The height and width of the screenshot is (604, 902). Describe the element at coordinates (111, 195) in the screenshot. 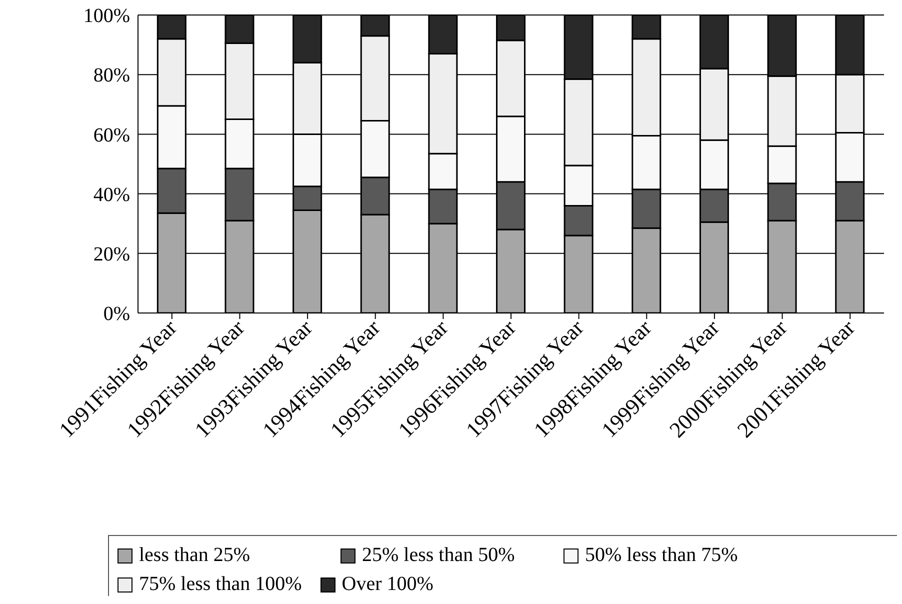

I see `y-tick-label: 40%` at that location.